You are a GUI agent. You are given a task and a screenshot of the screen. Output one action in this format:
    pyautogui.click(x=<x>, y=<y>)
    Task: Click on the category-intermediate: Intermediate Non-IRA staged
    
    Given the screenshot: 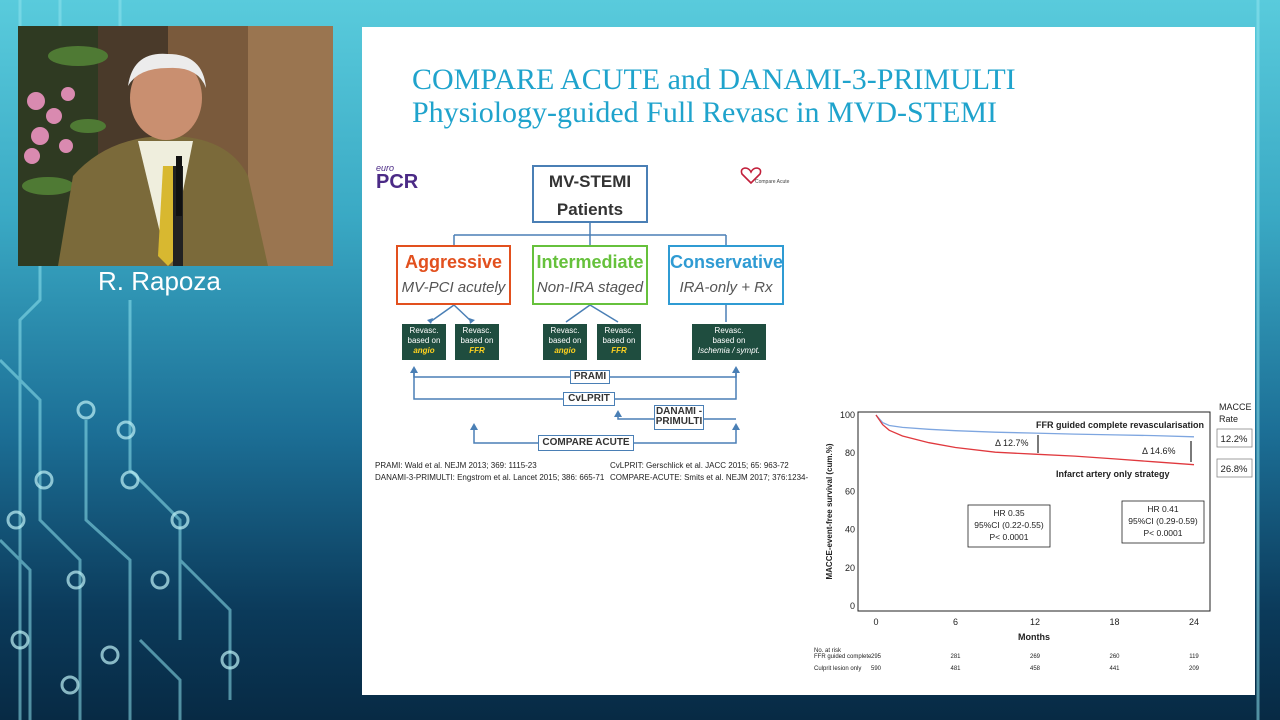 What is the action you would take?
    pyautogui.click(x=590, y=275)
    